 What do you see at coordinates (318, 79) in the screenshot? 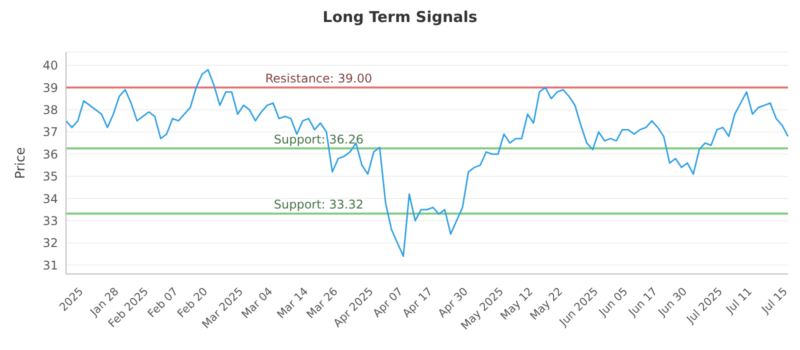
I see `ref-line-label: Resistance: 39.00` at bounding box center [318, 79].